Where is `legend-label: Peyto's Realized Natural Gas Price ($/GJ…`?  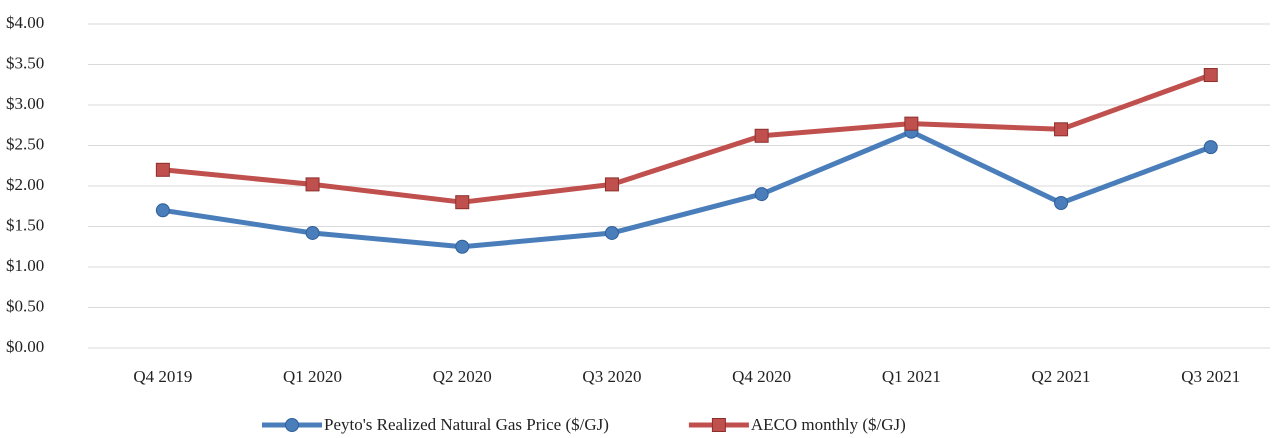
legend-label: Peyto's Realized Natural Gas Price ($/GJ… is located at coordinates (466, 424).